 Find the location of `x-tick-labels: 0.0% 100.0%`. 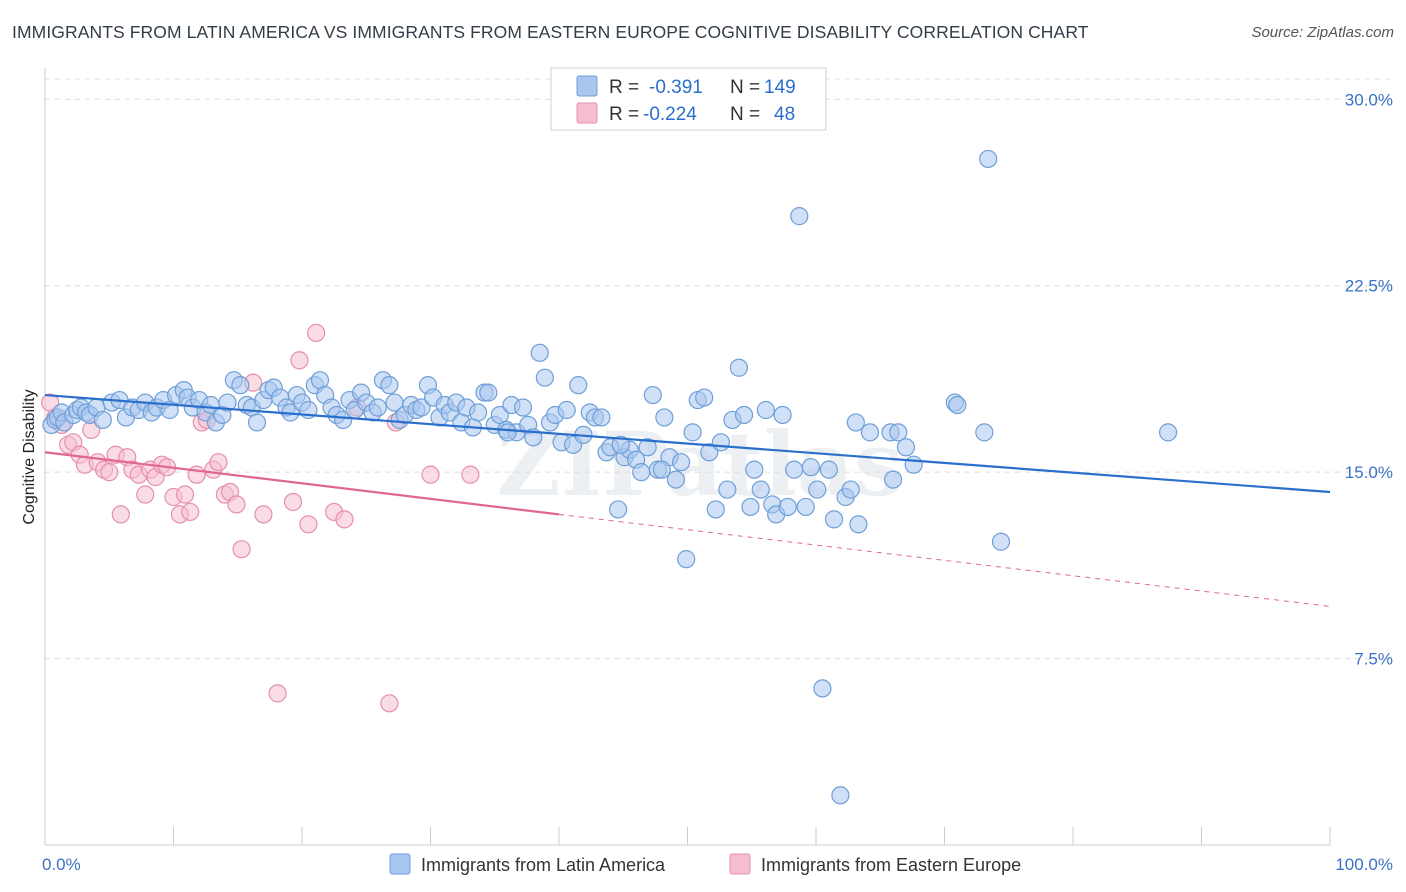

x-tick-labels: 0.0% 100.0% is located at coordinates (717, 864).